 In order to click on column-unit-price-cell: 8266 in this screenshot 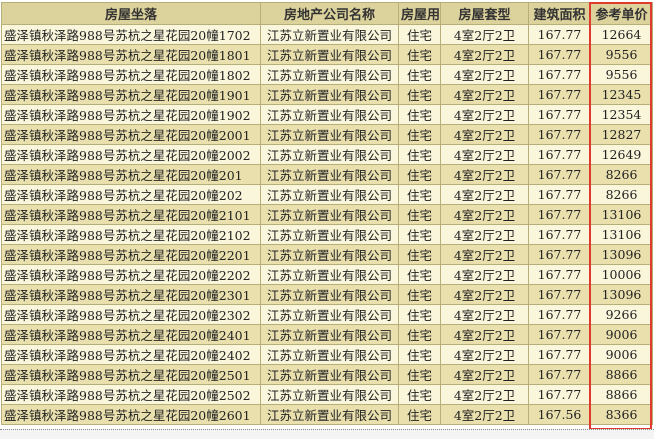, I will do `click(621, 174)`.